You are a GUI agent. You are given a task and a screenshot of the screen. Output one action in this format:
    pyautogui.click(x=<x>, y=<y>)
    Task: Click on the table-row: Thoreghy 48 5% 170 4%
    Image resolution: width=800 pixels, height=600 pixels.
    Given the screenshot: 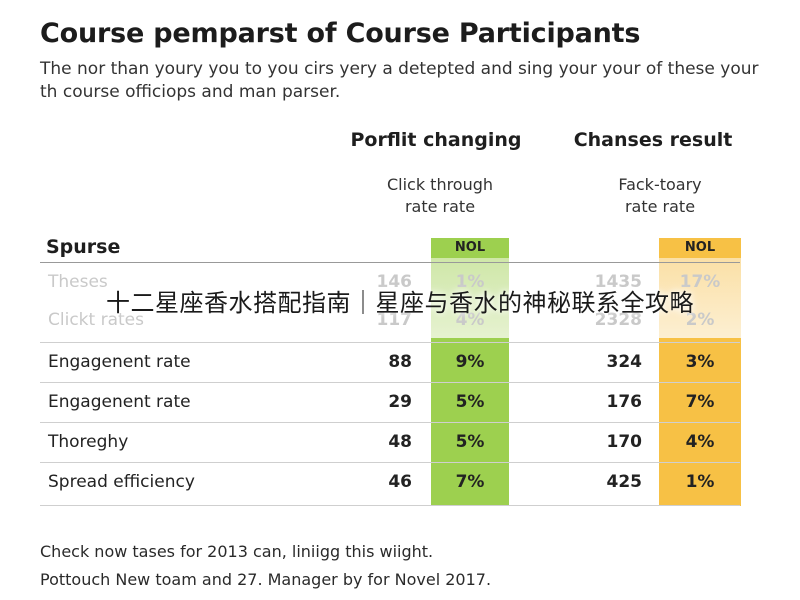 What is the action you would take?
    pyautogui.click(x=400, y=442)
    